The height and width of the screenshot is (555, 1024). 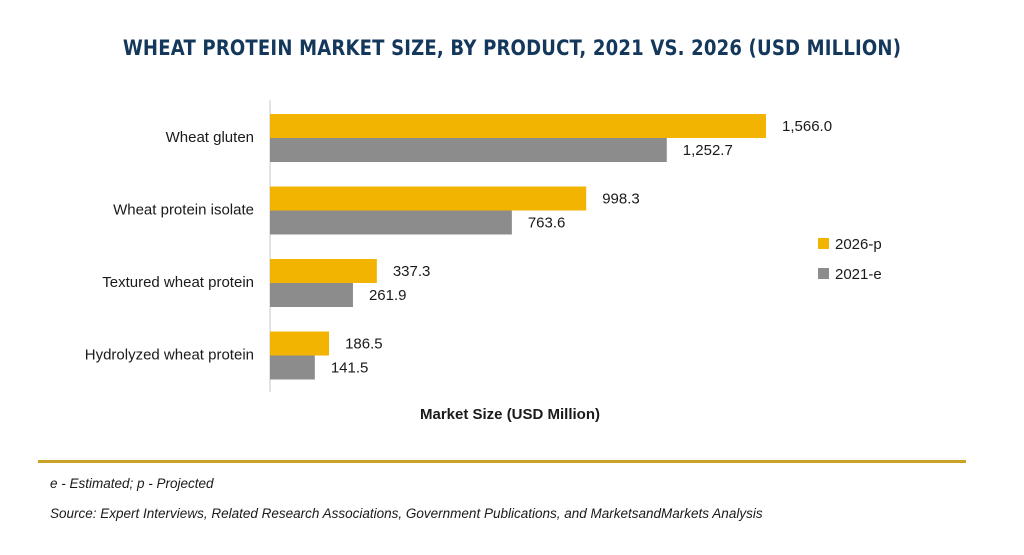 I want to click on legend-swatch-2021-e, so click(x=823, y=273).